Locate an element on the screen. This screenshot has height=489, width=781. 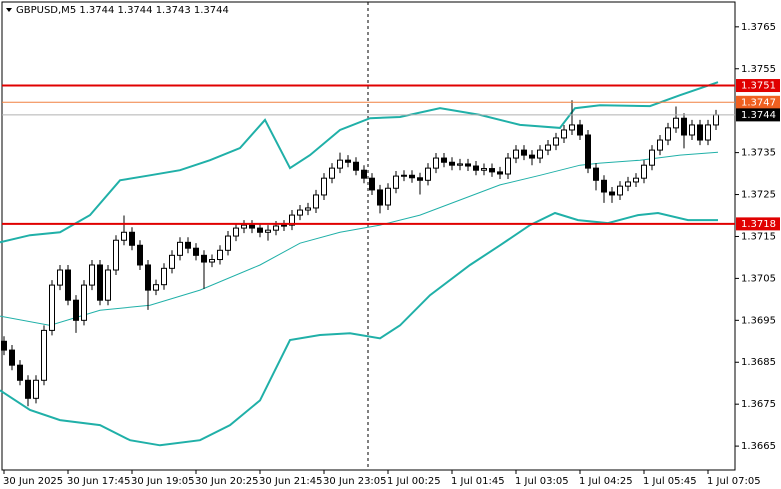
y-tick-label: 1.3685 is located at coordinates (758, 362).